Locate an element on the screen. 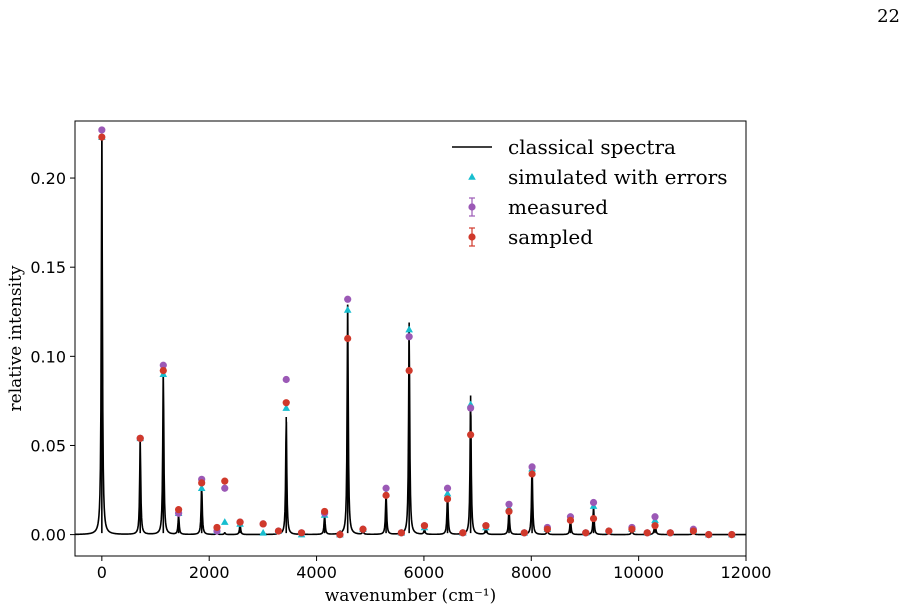 This screenshot has height=610, width=914. y-axis-label: relative intensity is located at coordinates (16, 338).